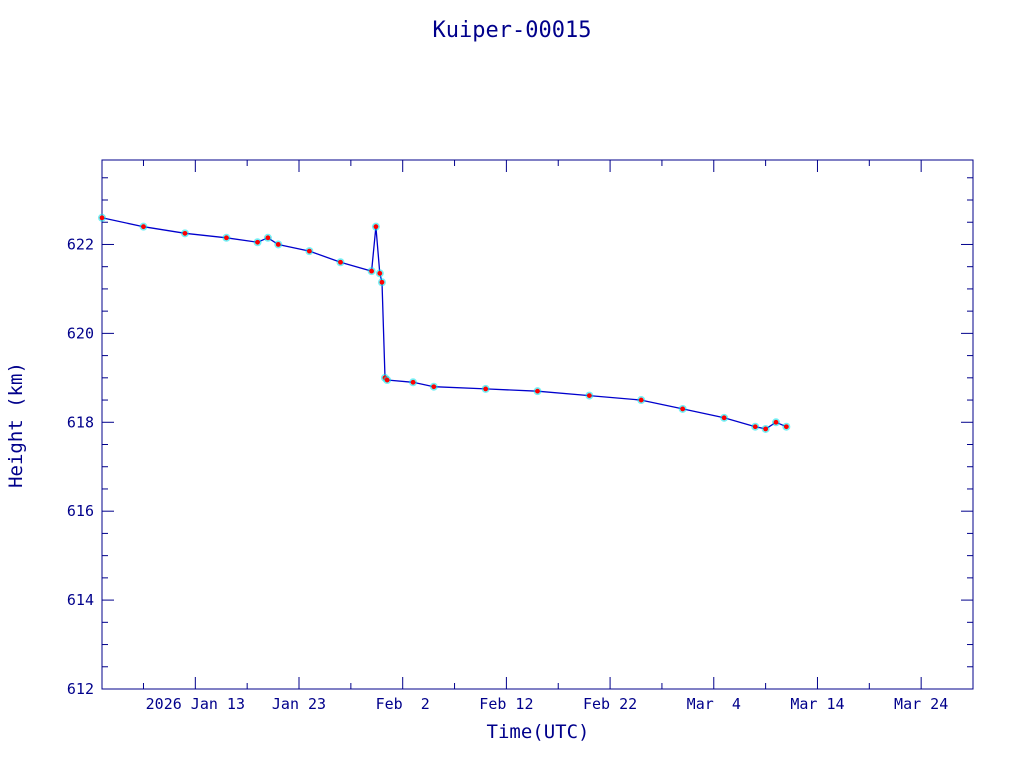 The width and height of the screenshot is (1024, 768). Describe the element at coordinates (80, 511) in the screenshot. I see `y-tick-label: 616` at that location.